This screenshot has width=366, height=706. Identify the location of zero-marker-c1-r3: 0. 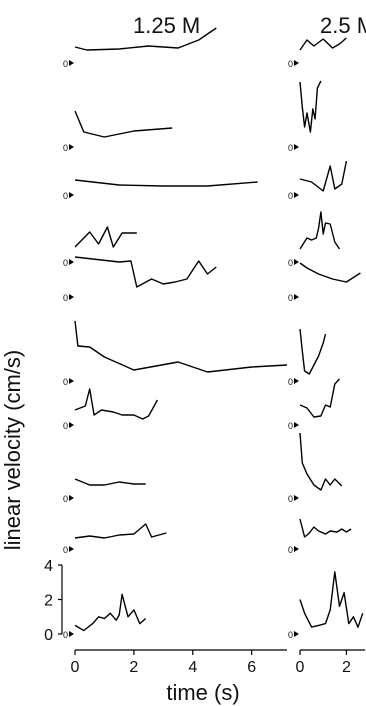
(65, 196).